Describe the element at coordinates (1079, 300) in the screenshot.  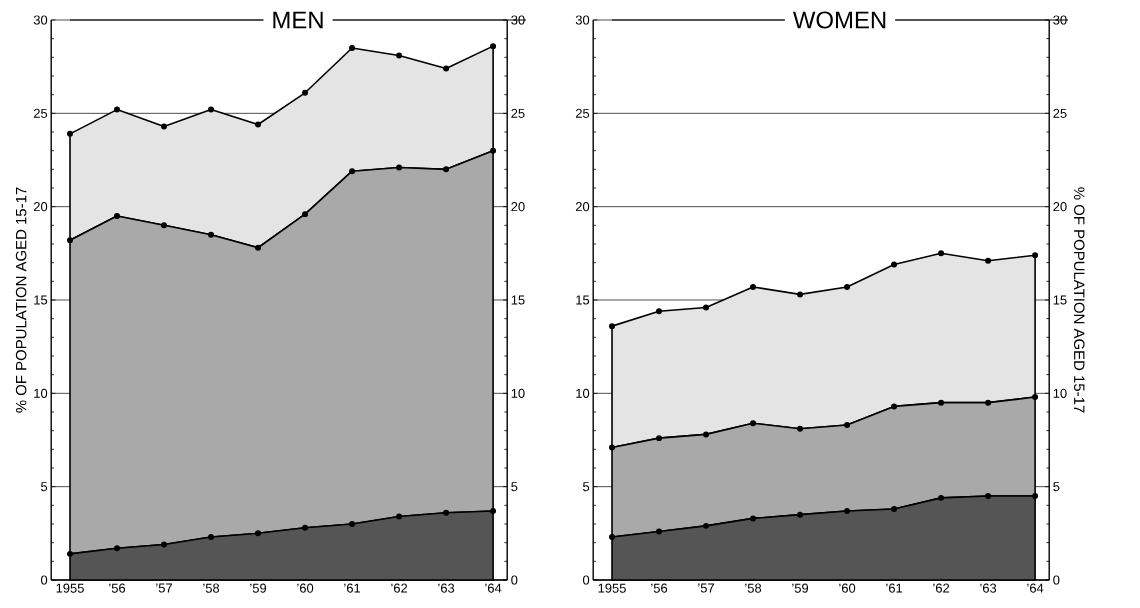
I see `y2-axis-title: % OF POPULATION AGED 15-17` at that location.